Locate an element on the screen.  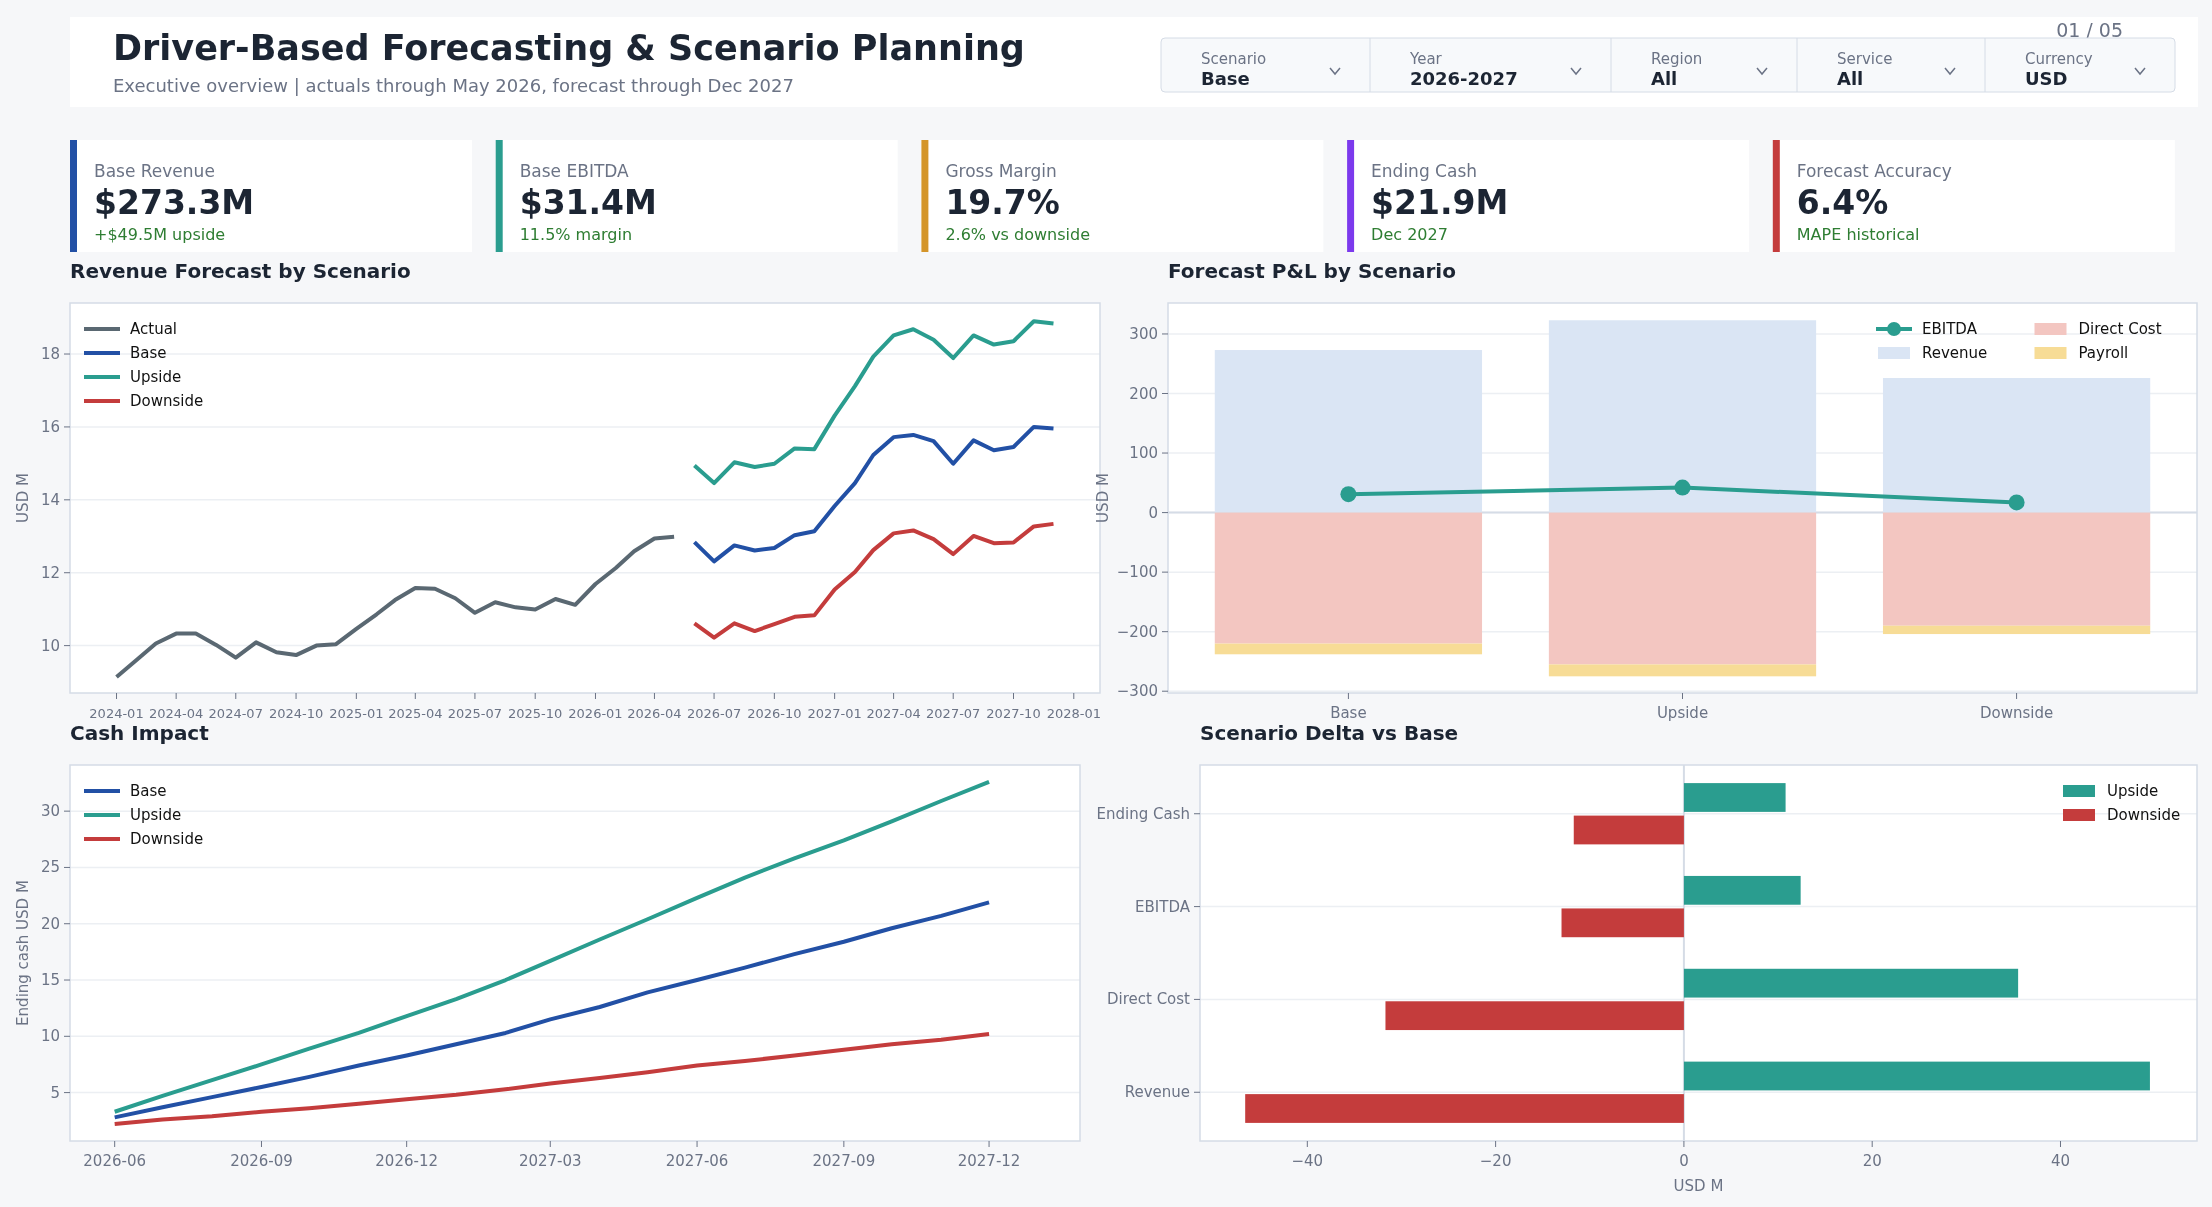
category-label: Region is located at coordinates (1677, 59).